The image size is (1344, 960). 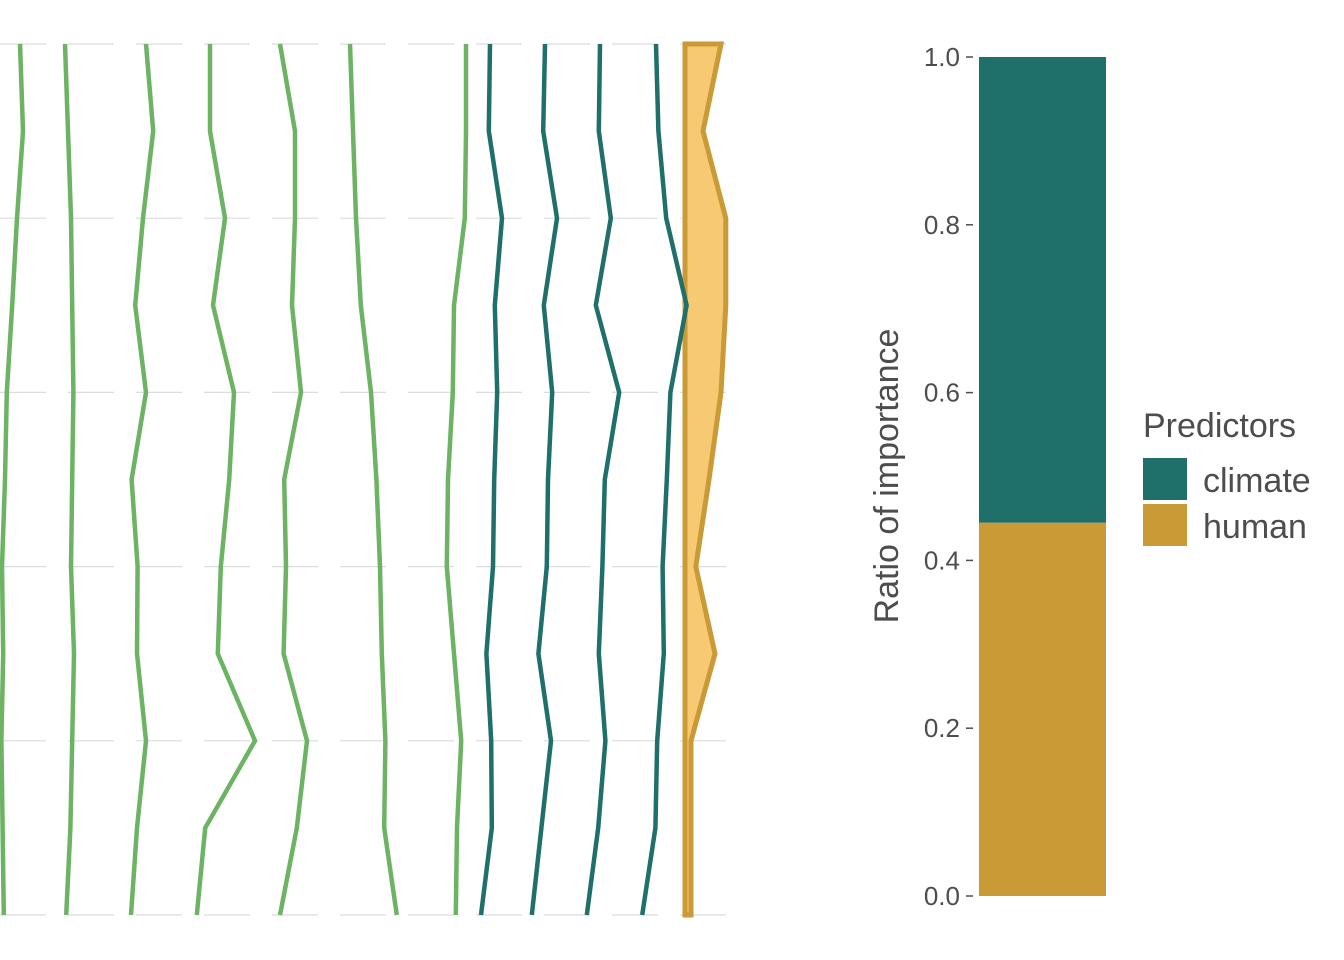 What do you see at coordinates (948, 476) in the screenshot?
I see `y-axis: 0.0 0.2 0.4 0.6 0.8 1.0` at bounding box center [948, 476].